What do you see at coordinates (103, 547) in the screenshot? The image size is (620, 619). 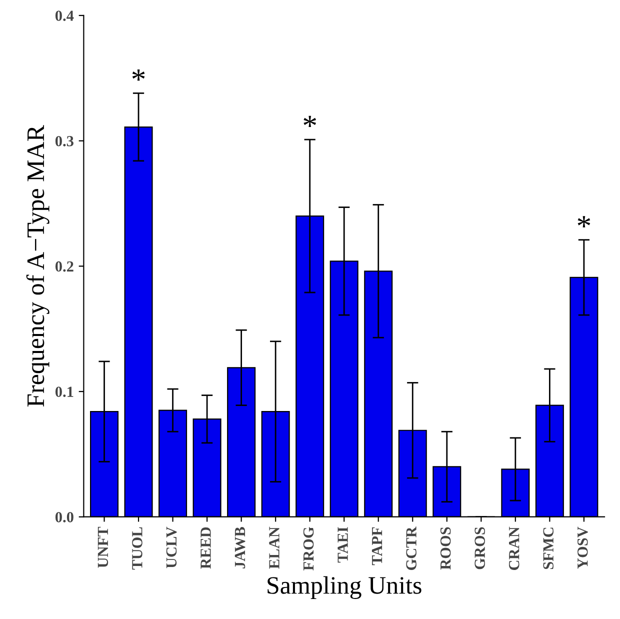 I see `x-tick-label: UNFT` at bounding box center [103, 547].